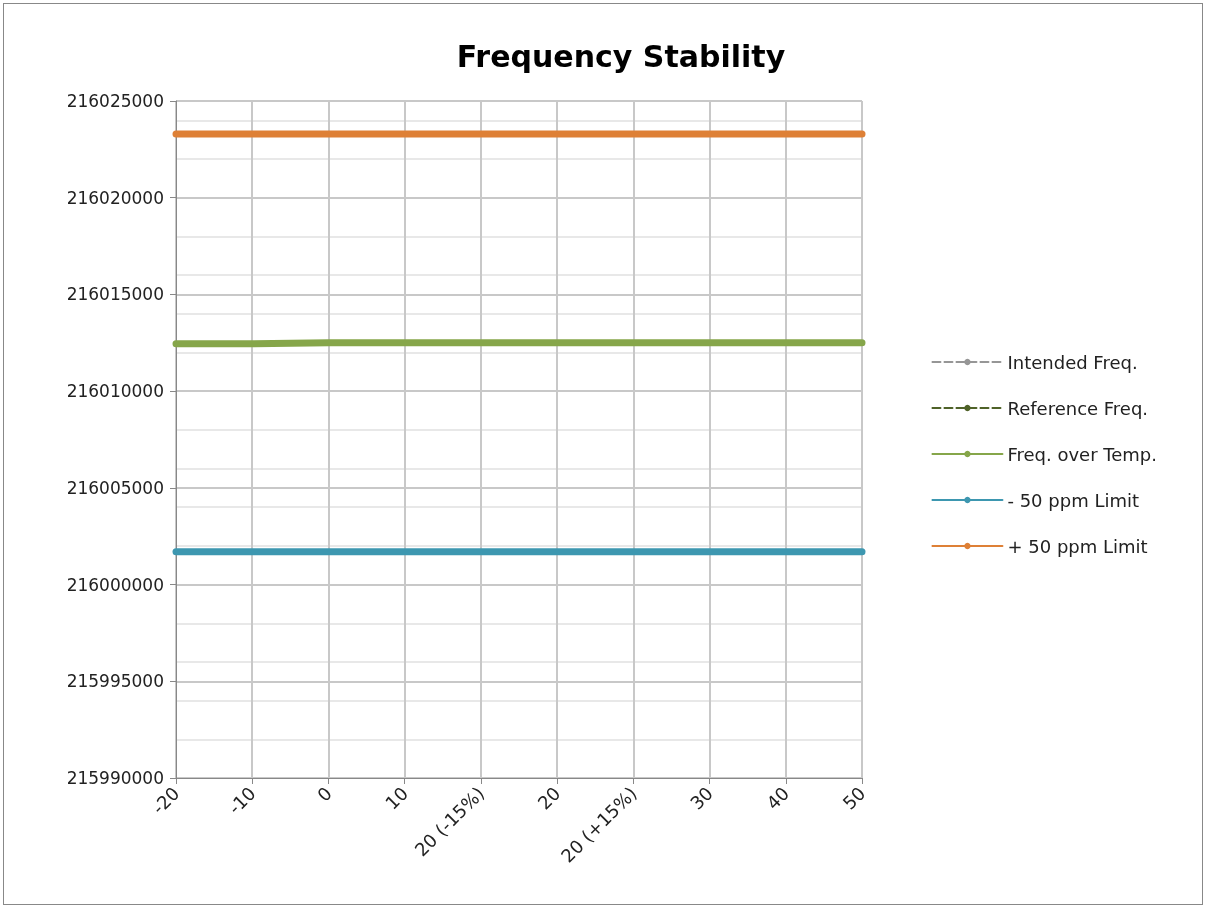 The height and width of the screenshot is (910, 1208). What do you see at coordinates (115, 487) in the screenshot?
I see `y-tick-label: 216005000` at bounding box center [115, 487].